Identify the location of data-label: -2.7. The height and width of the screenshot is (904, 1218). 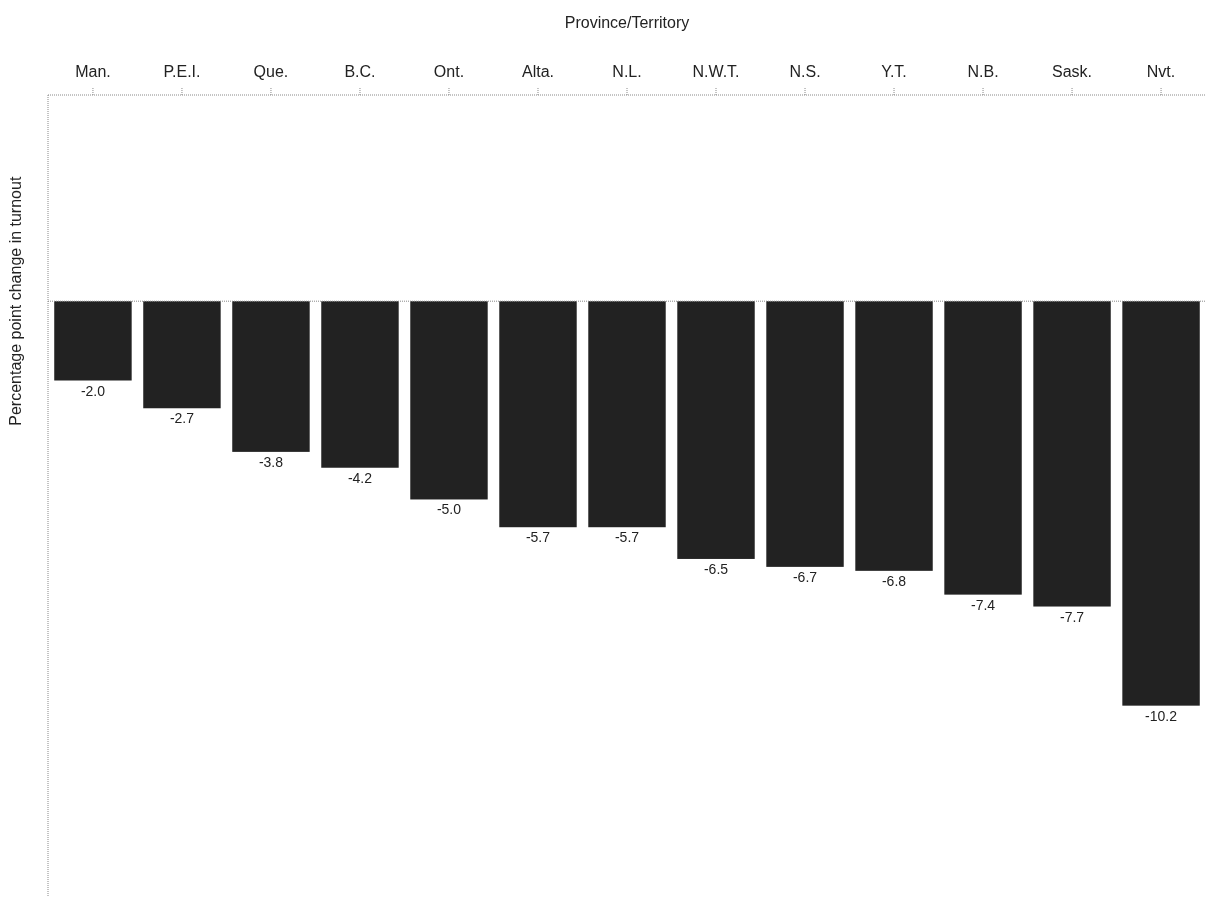
(182, 418).